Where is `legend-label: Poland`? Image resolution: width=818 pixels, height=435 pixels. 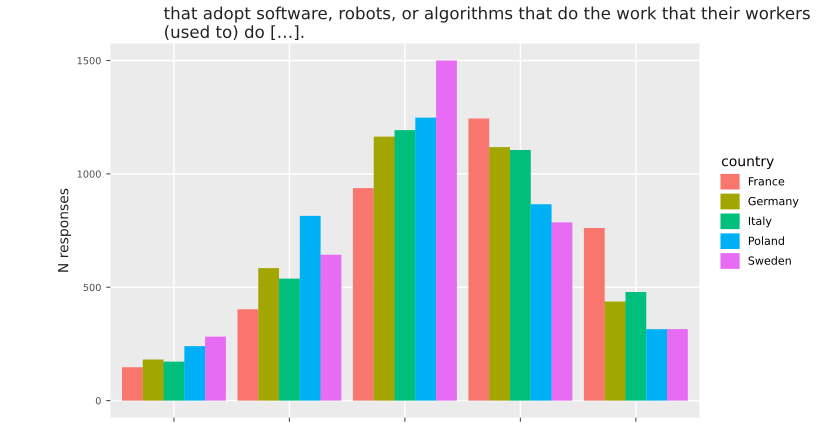 legend-label: Poland is located at coordinates (766, 240).